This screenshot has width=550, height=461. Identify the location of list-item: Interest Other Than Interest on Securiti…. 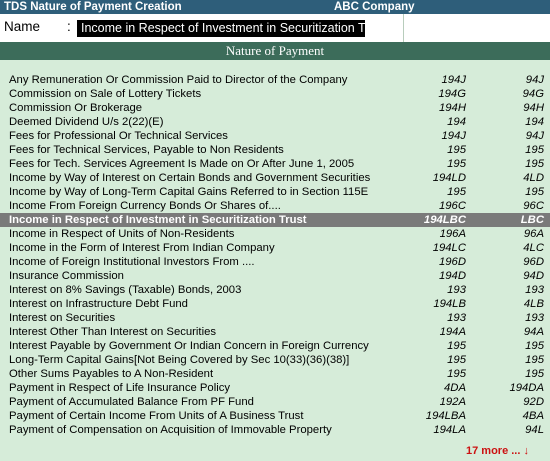
(275, 332).